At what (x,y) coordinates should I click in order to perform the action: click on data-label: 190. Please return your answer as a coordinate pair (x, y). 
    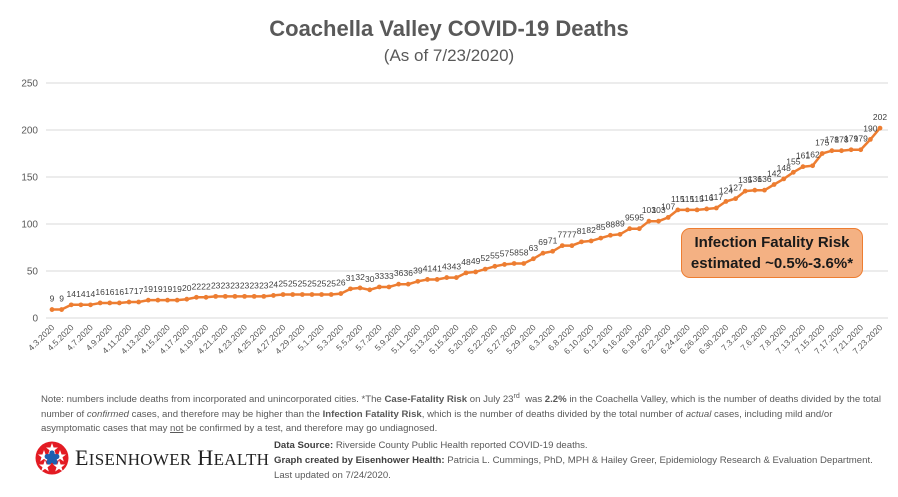
    Looking at the image, I should click on (870, 128).